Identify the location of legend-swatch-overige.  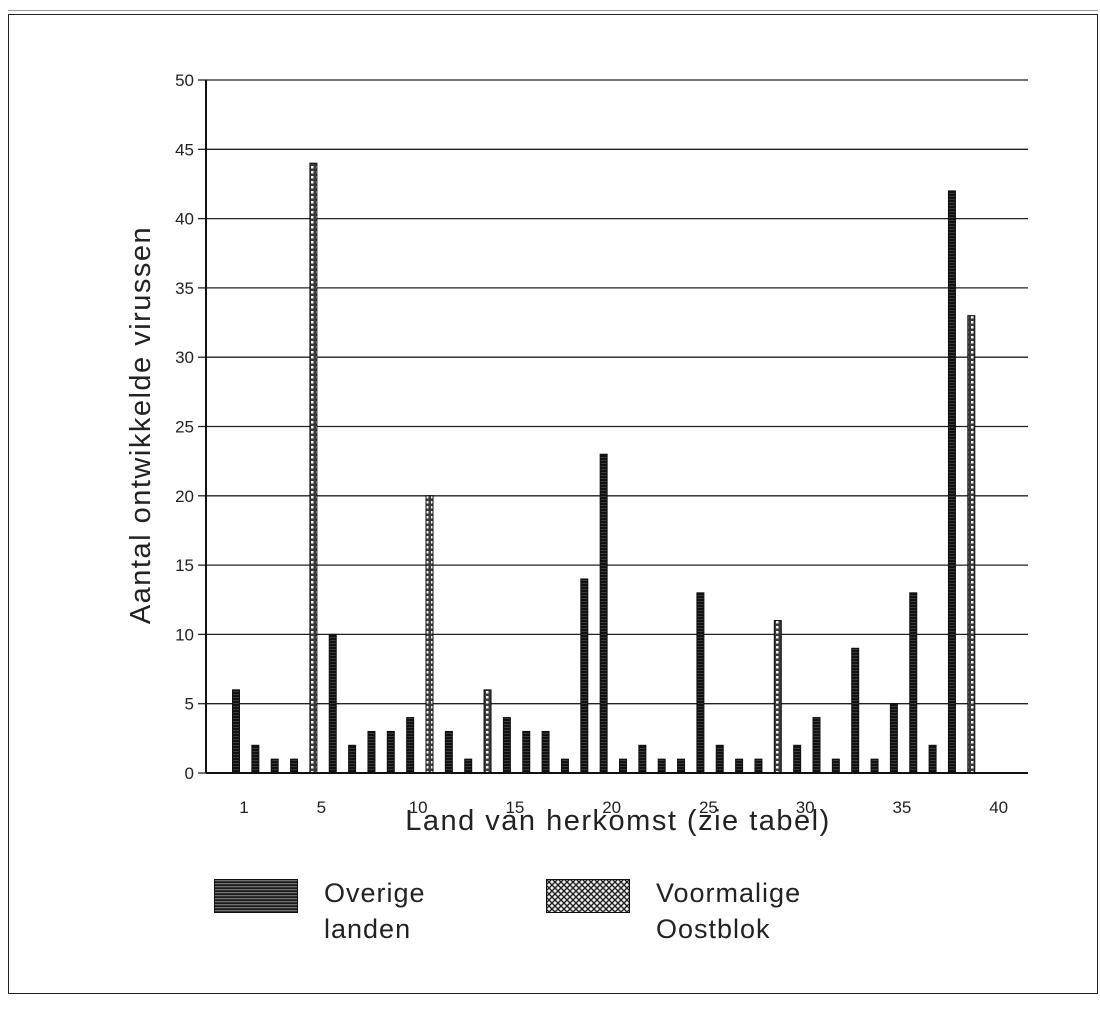
(256, 896).